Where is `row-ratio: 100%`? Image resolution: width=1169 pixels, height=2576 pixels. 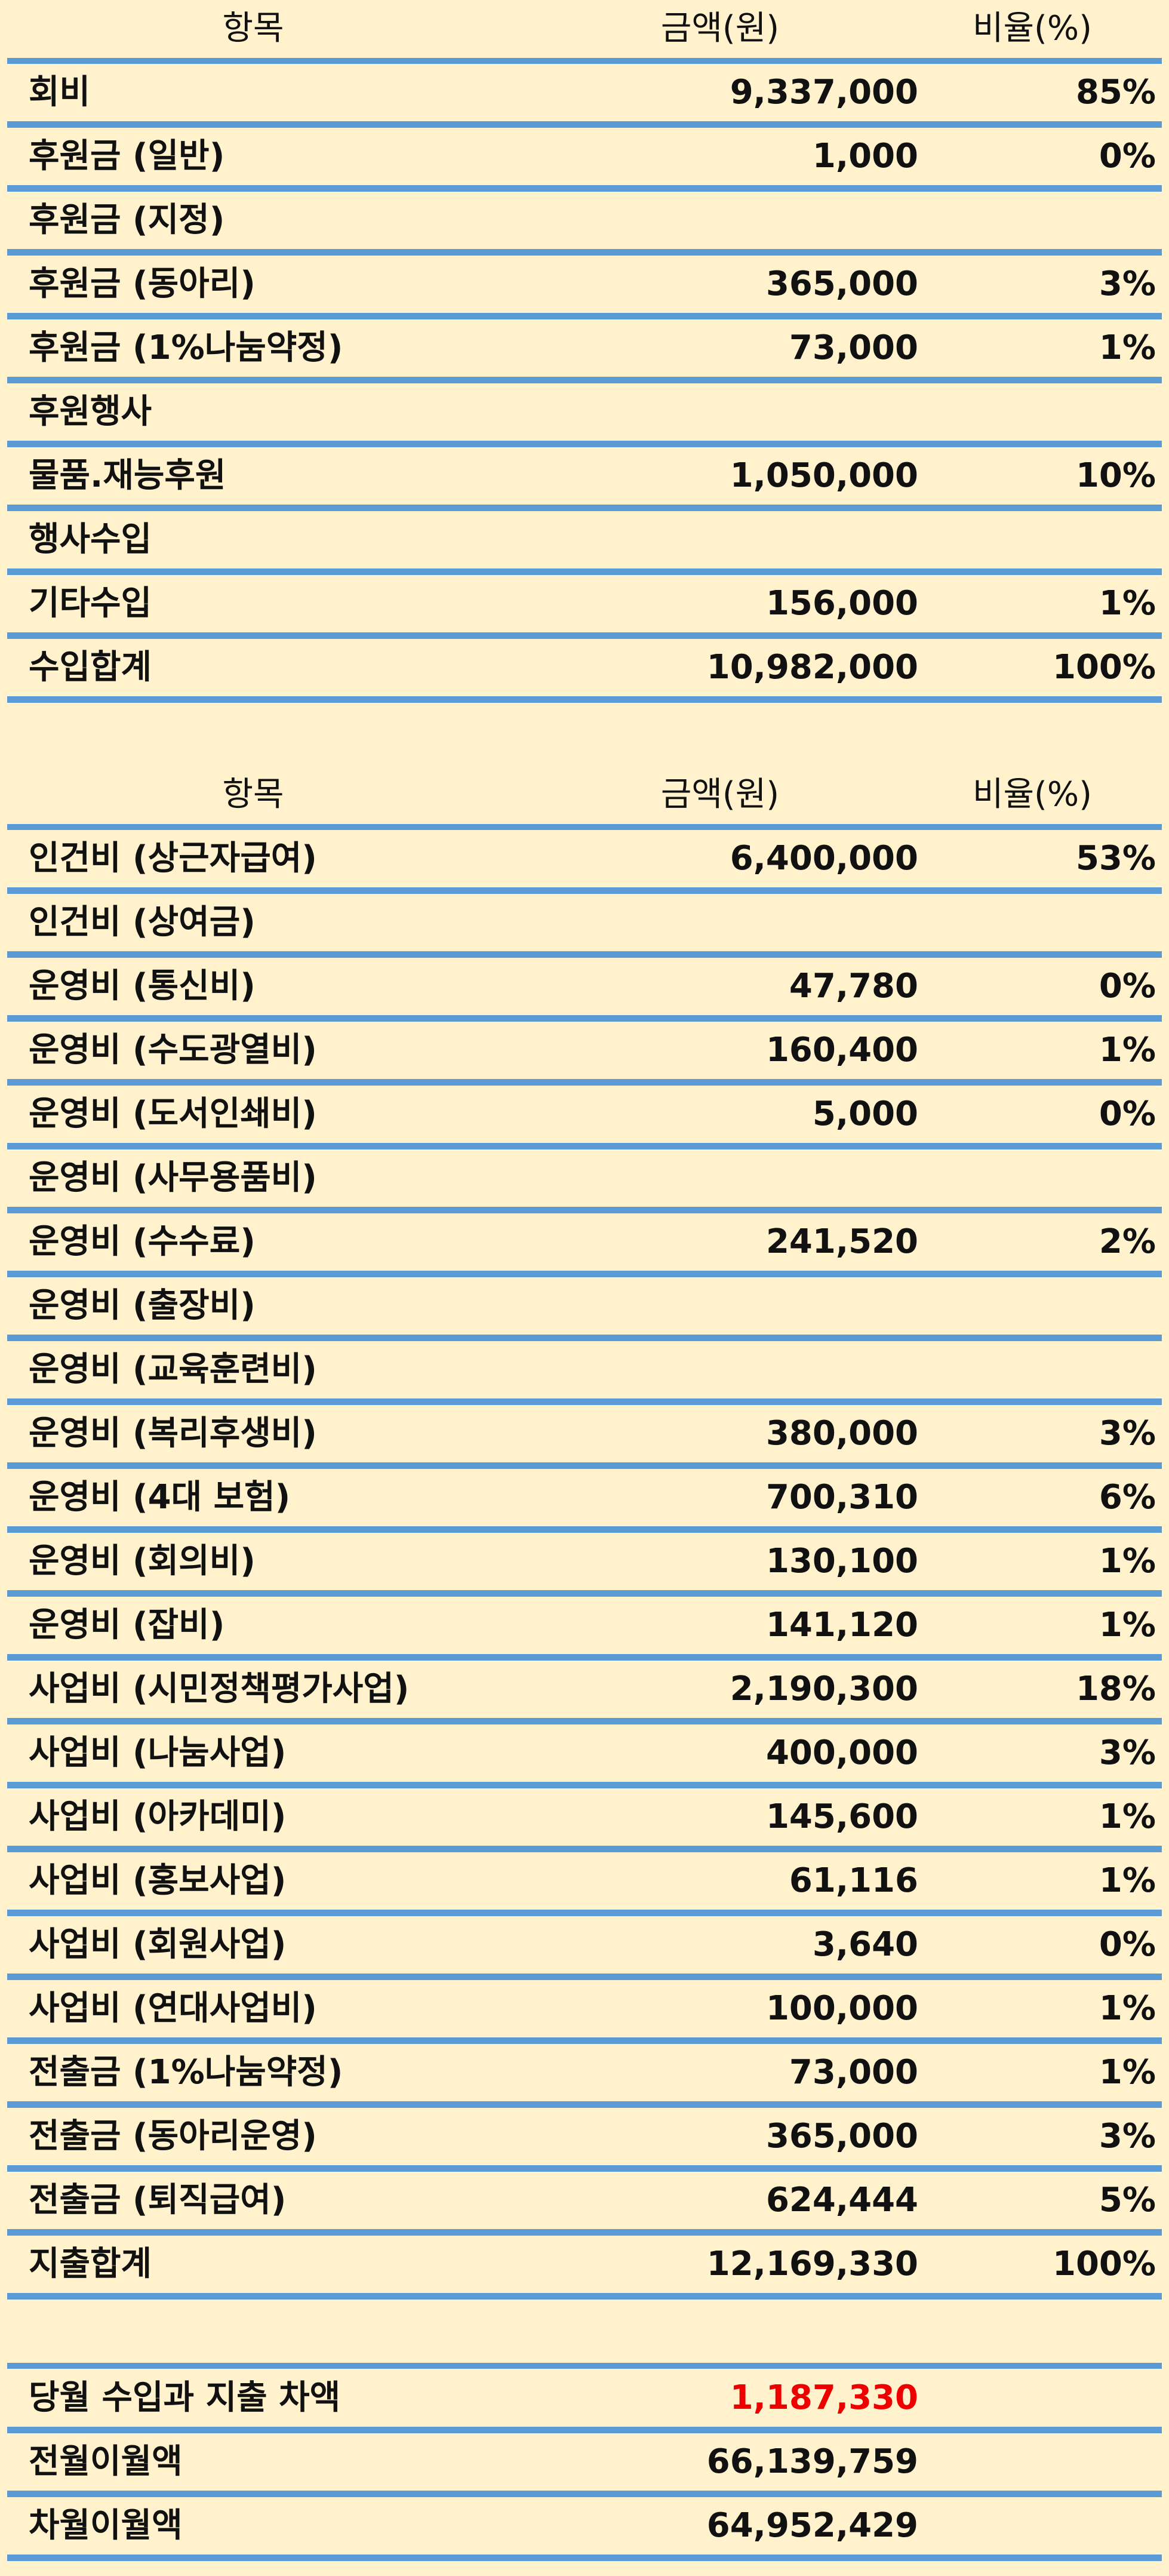
row-ratio: 100% is located at coordinates (1104, 2264).